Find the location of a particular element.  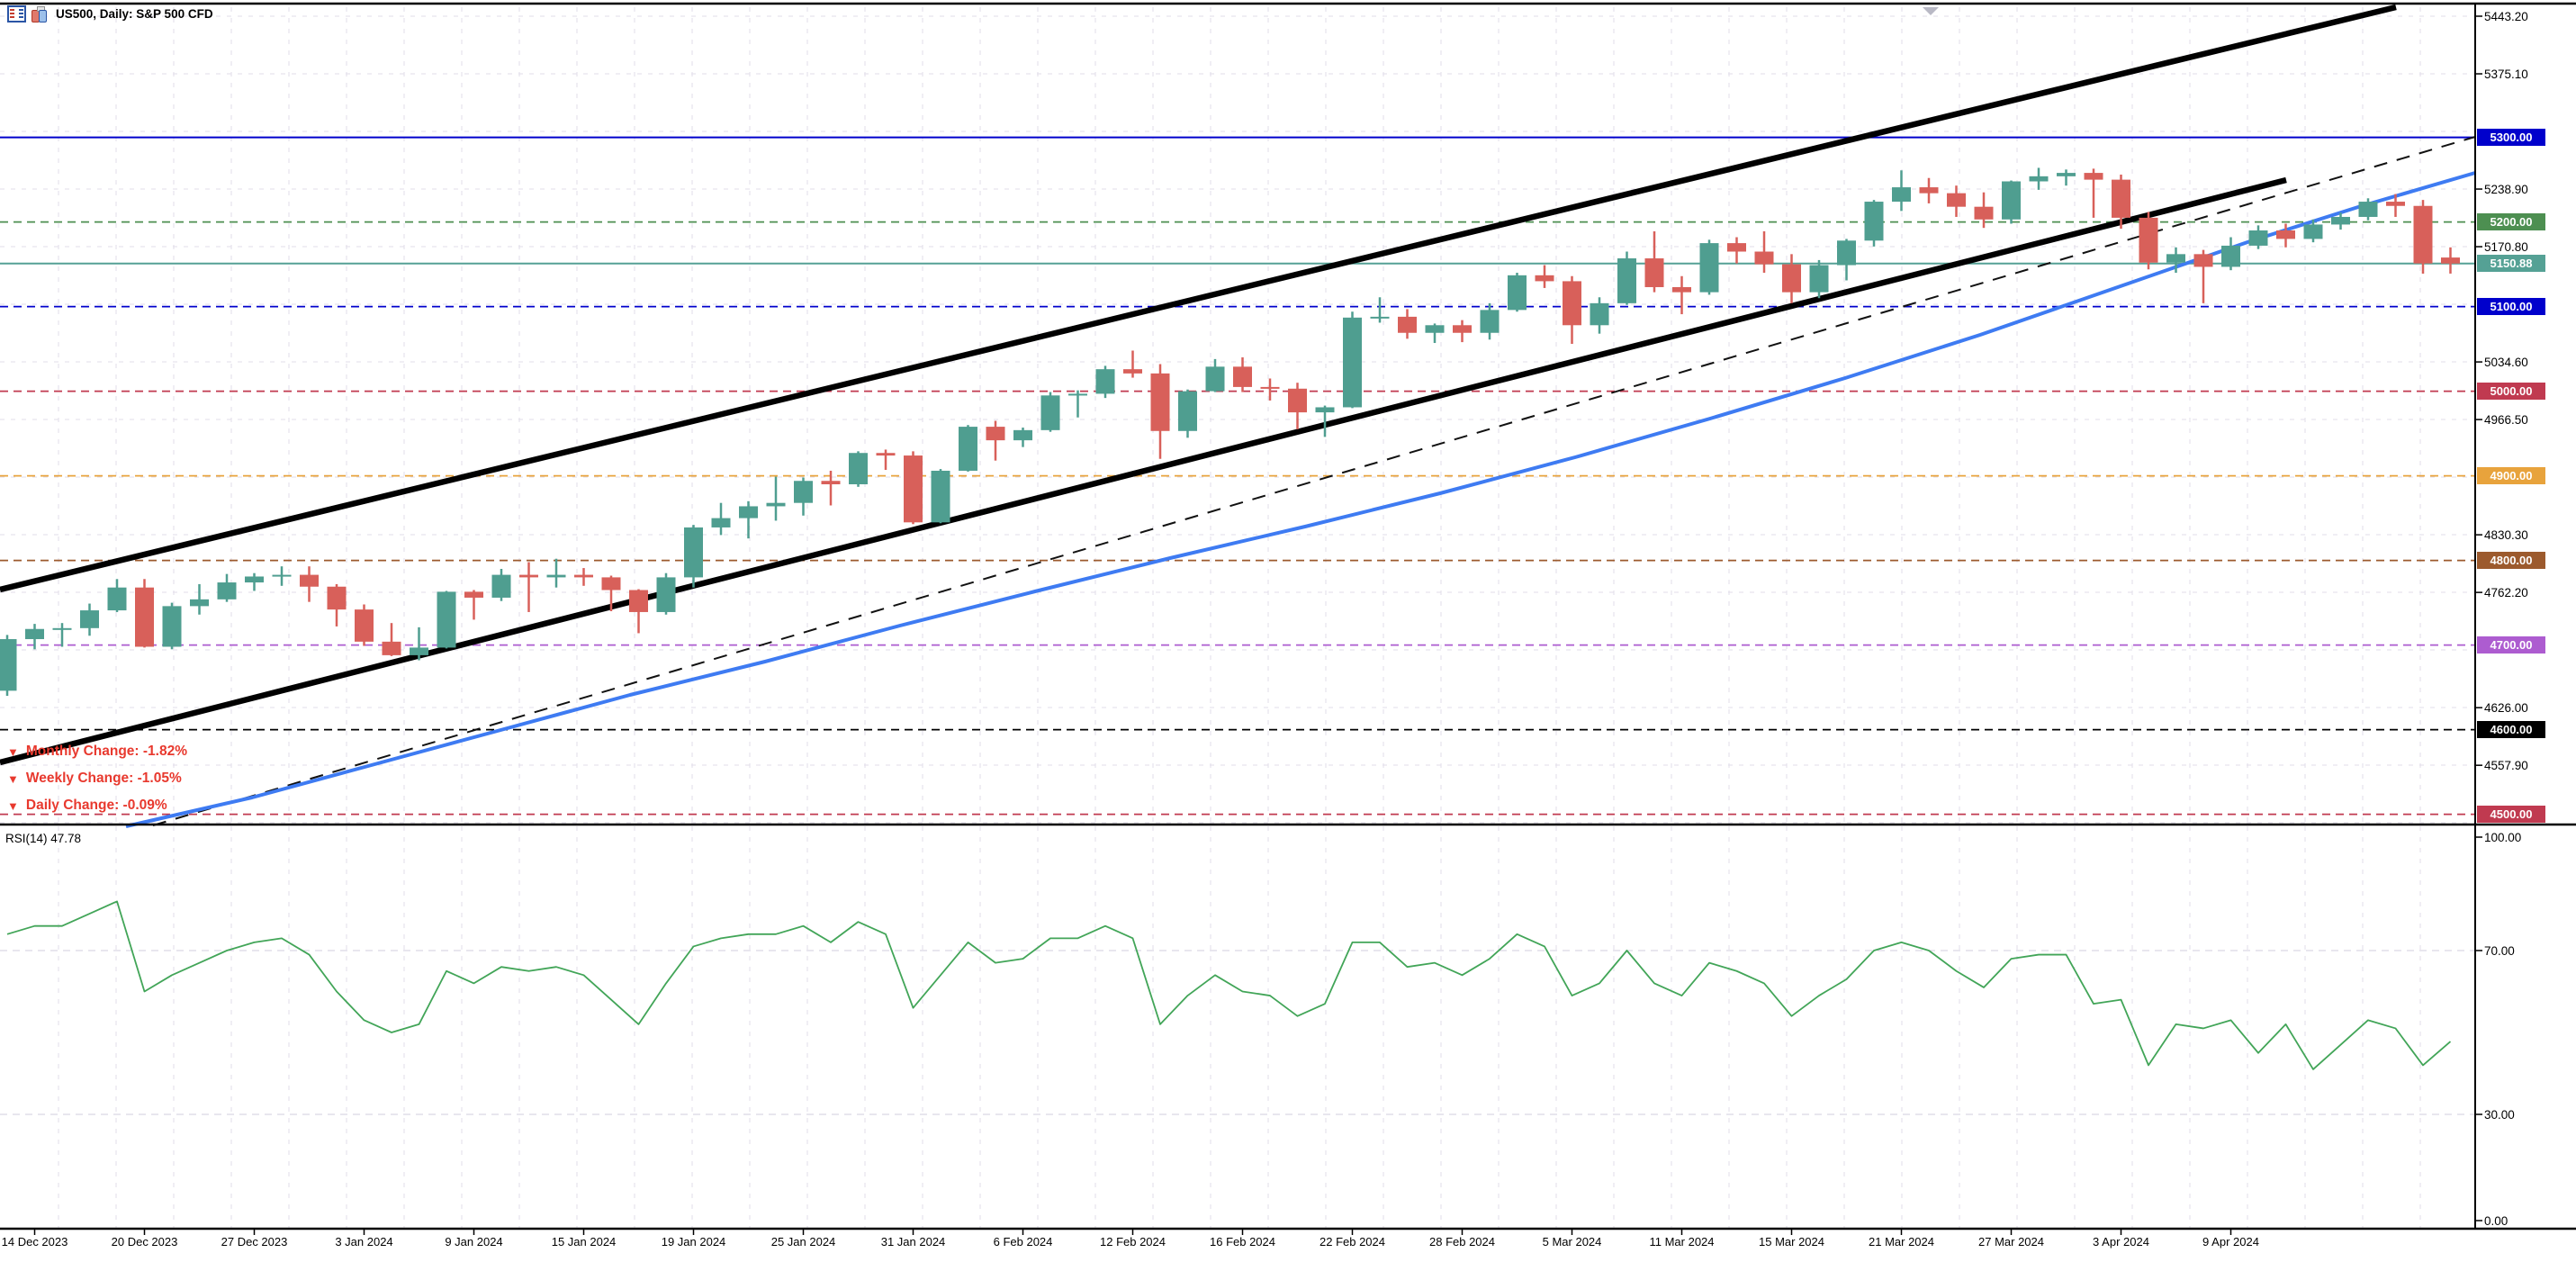

price-badge: 4600.00 is located at coordinates (2511, 730).